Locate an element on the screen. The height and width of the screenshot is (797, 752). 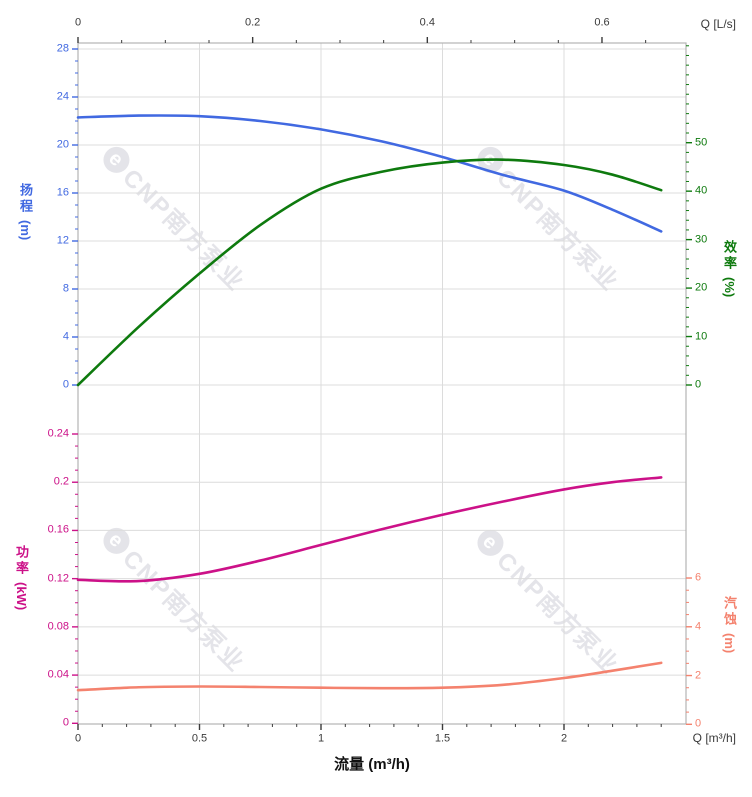
npsh-curve is located at coordinates (369, 676).